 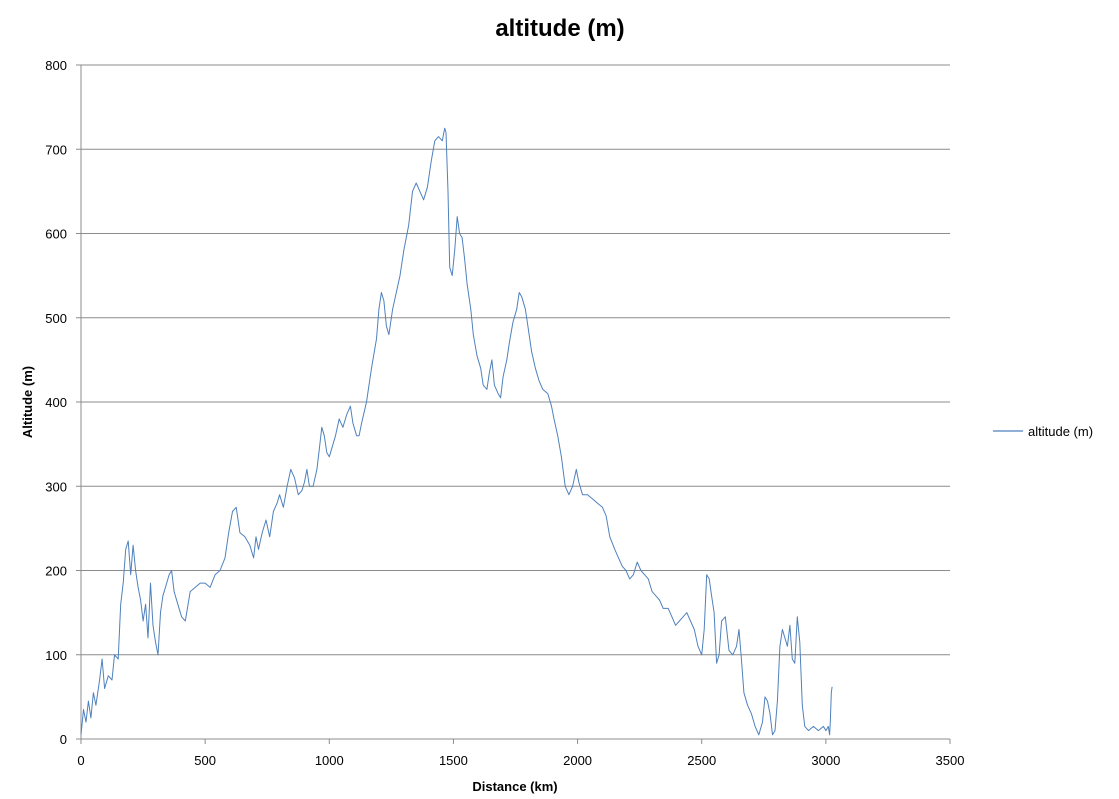 I want to click on legend: altitude (m), so click(x=1043, y=431).